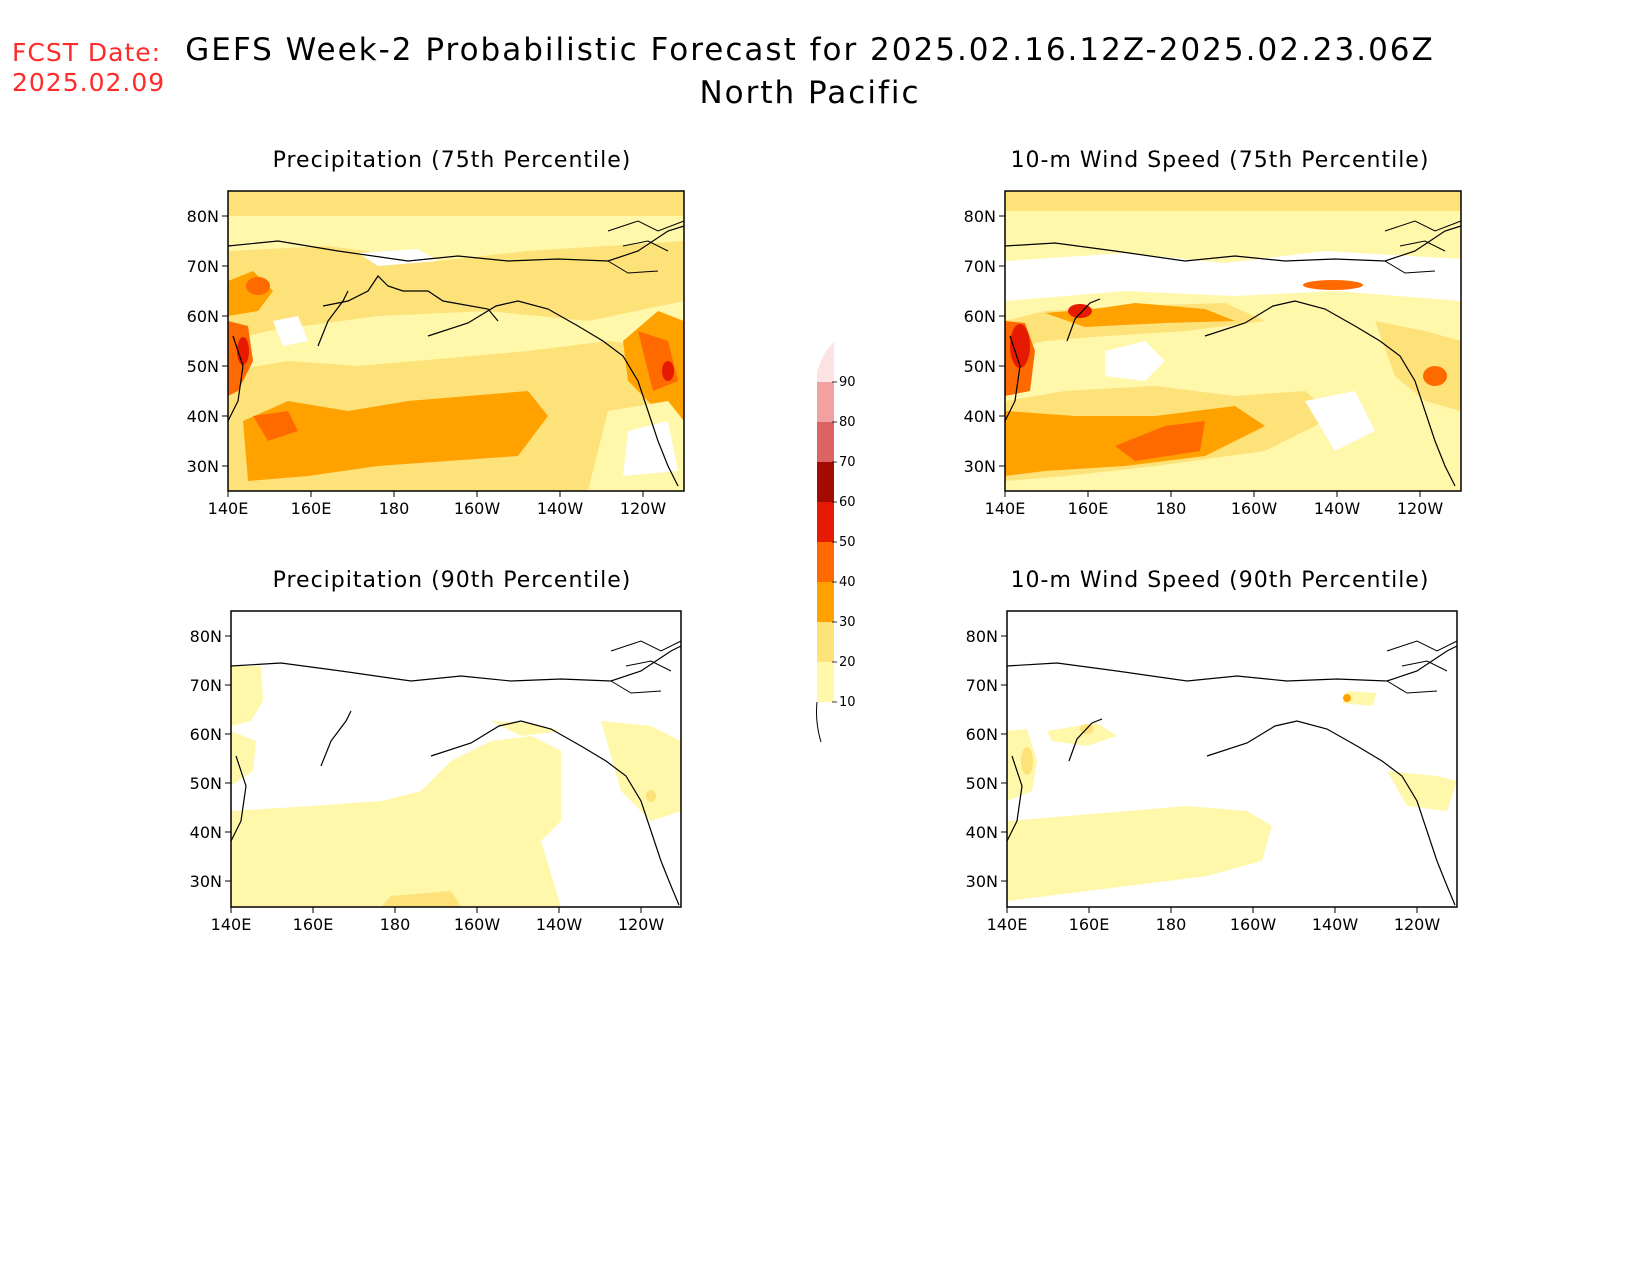 The height and width of the screenshot is (1275, 1650). Describe the element at coordinates (847, 582) in the screenshot. I see `colorbar-label: 40` at that location.